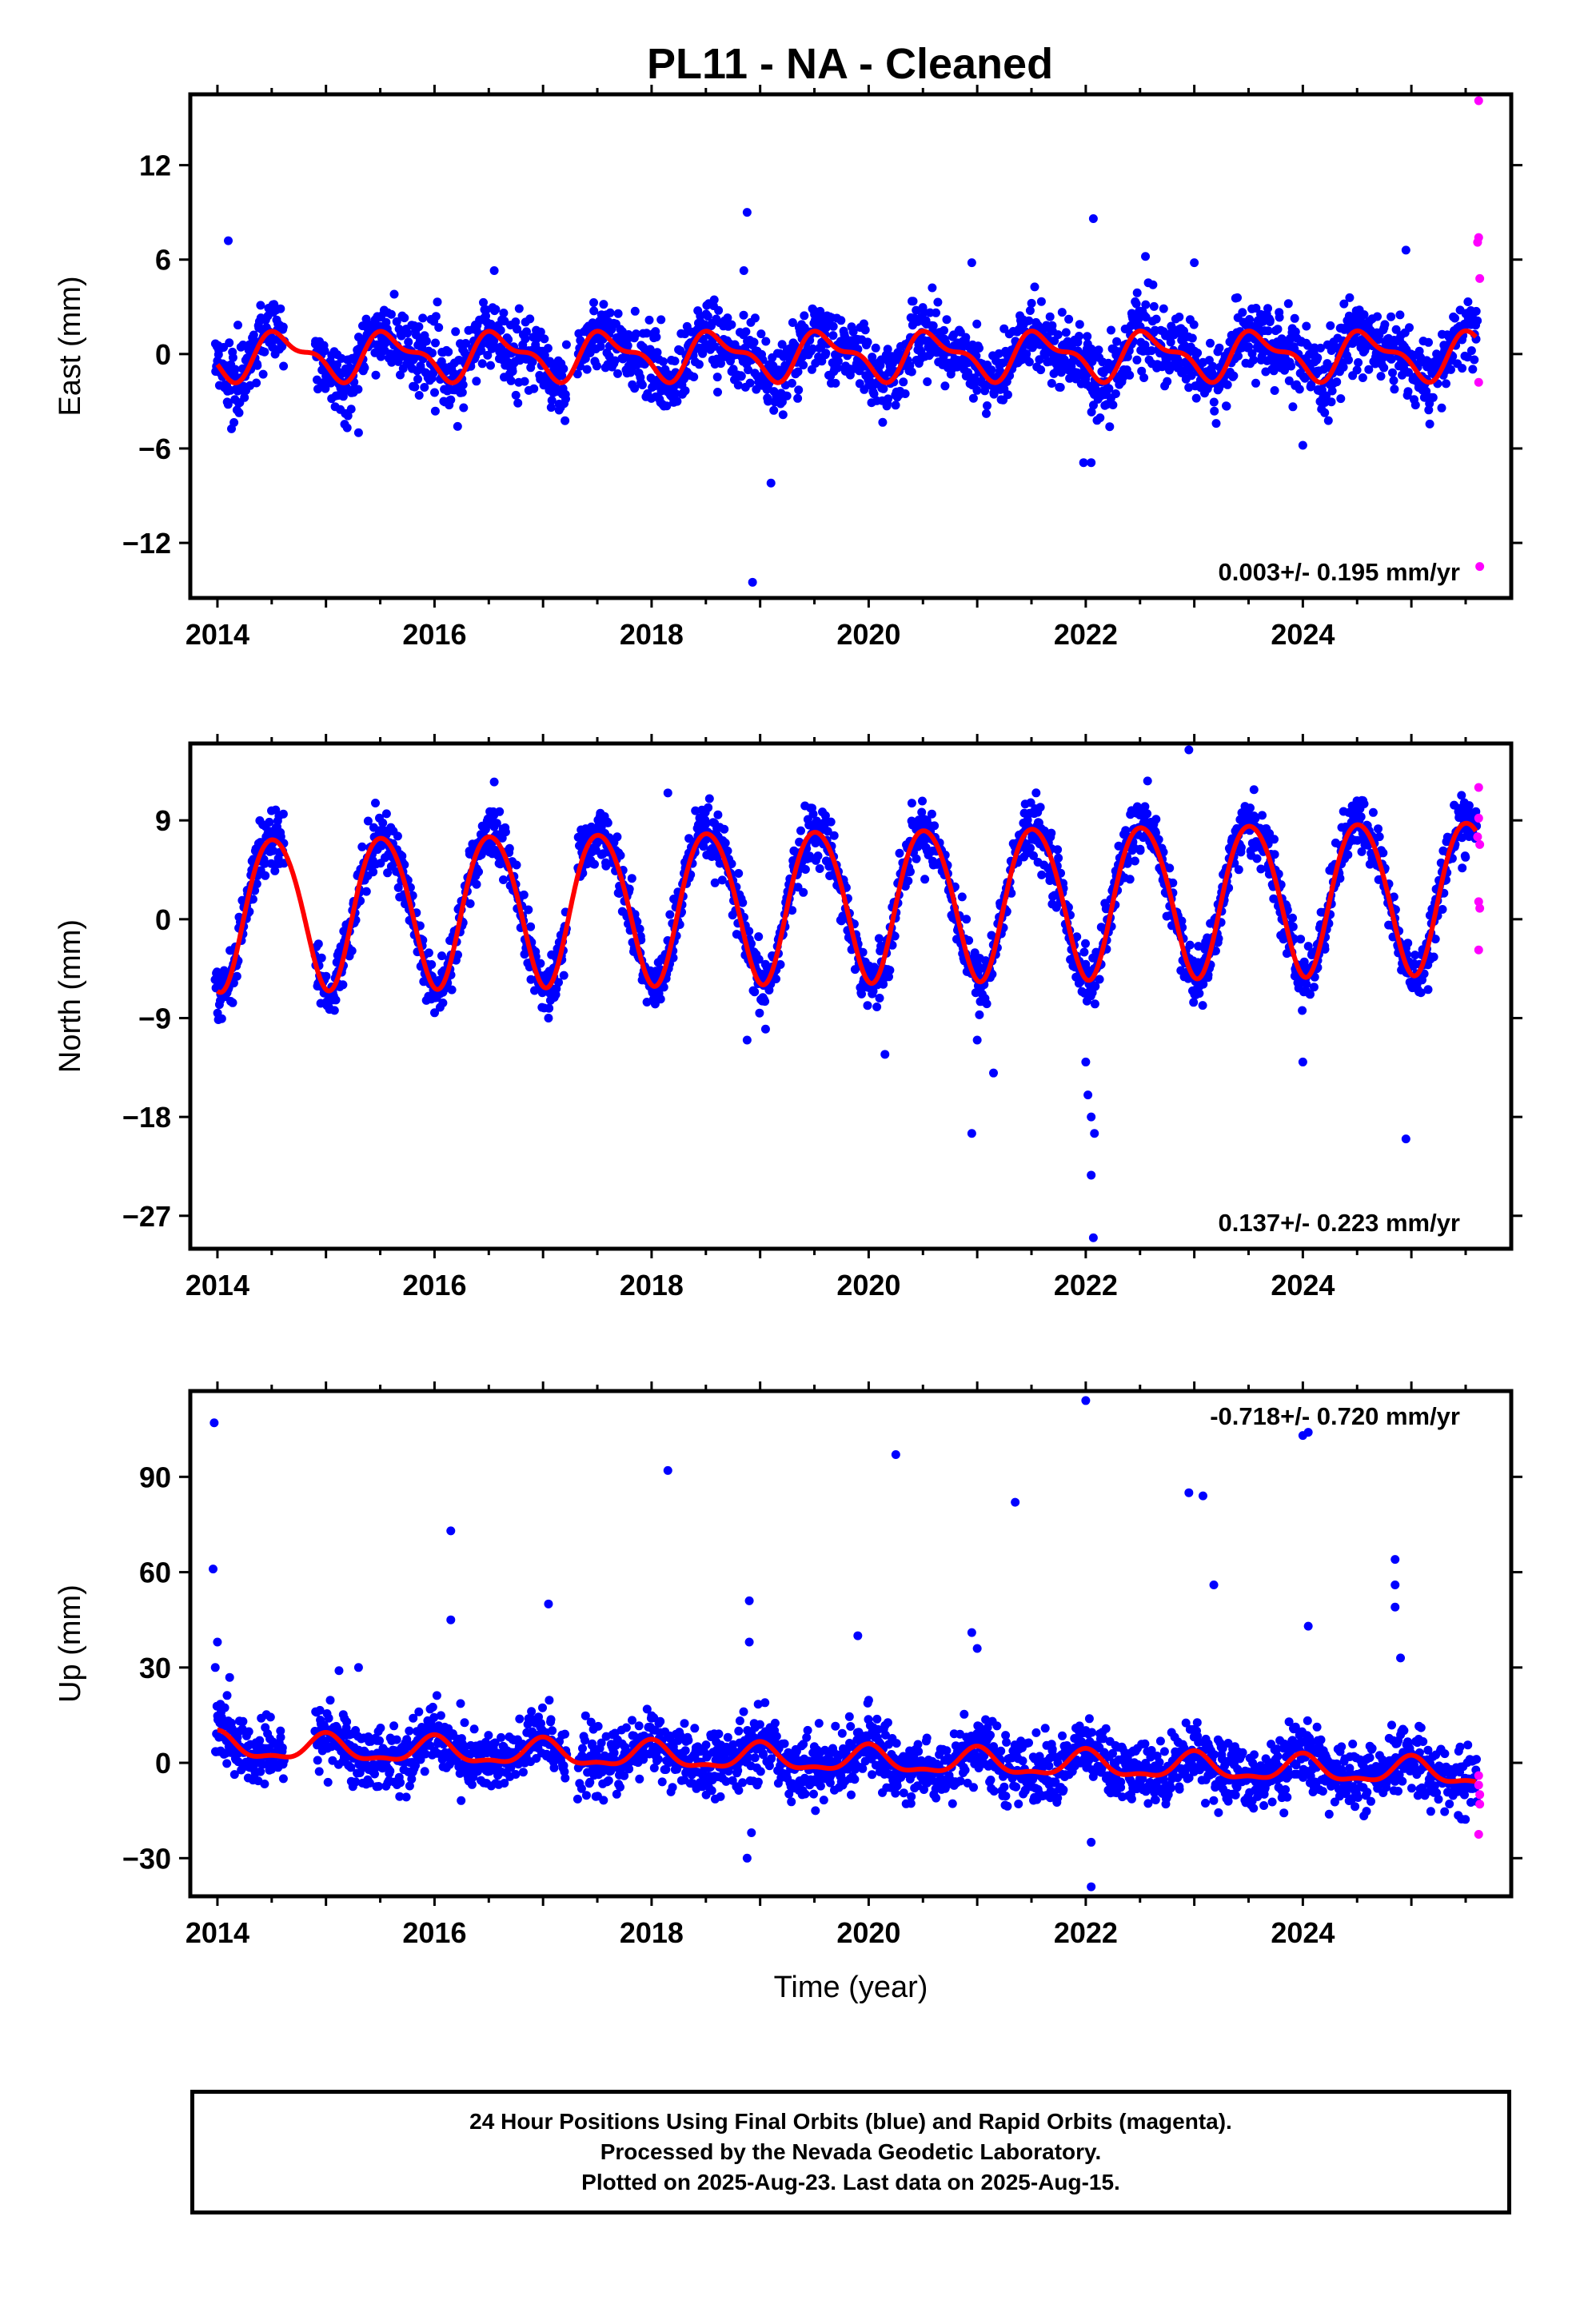  What do you see at coordinates (1303, 635) in the screenshot?
I see `east-x-tick-label: 2024` at bounding box center [1303, 635].